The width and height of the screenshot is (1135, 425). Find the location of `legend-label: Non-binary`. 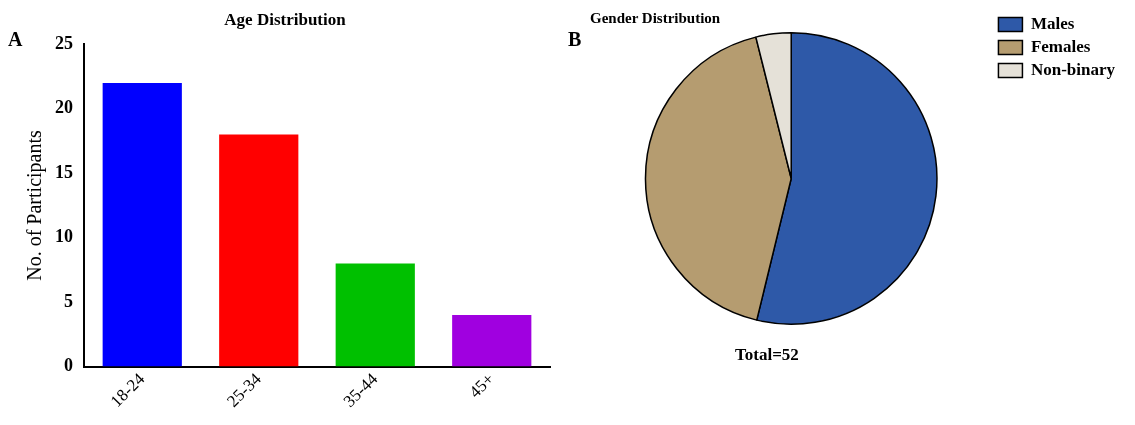

legend-label: Non-binary is located at coordinates (1073, 69).